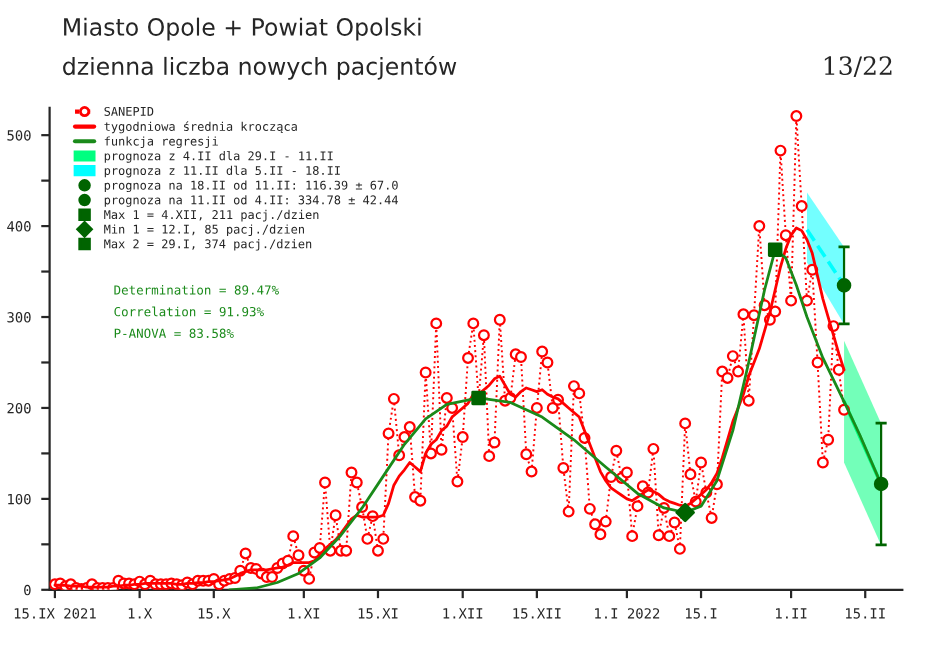 This screenshot has width=936, height=646. What do you see at coordinates (858, 67) in the screenshot?
I see `text: 13/22` at bounding box center [858, 67].